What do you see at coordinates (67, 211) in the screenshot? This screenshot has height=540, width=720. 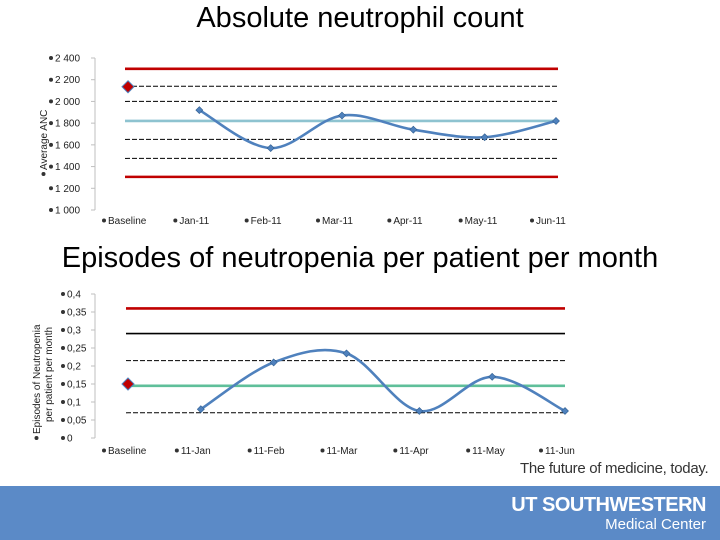 I see `y-tick-label: 1 000` at bounding box center [67, 211].